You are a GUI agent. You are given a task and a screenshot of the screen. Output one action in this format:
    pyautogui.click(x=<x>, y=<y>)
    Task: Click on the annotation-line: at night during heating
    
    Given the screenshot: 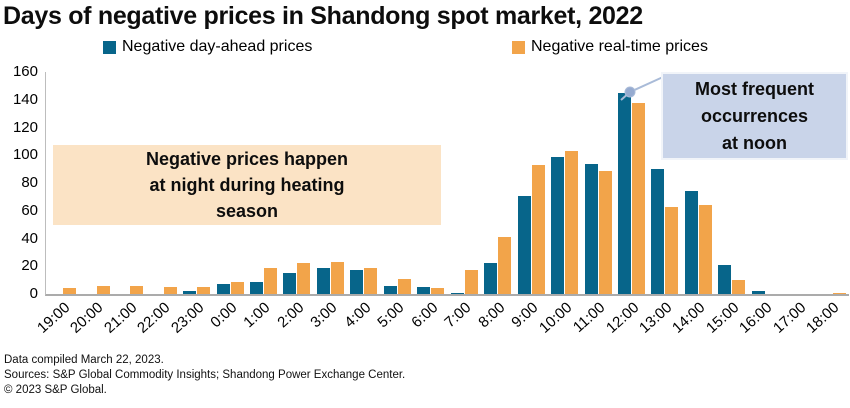 What is the action you would take?
    pyautogui.click(x=247, y=185)
    